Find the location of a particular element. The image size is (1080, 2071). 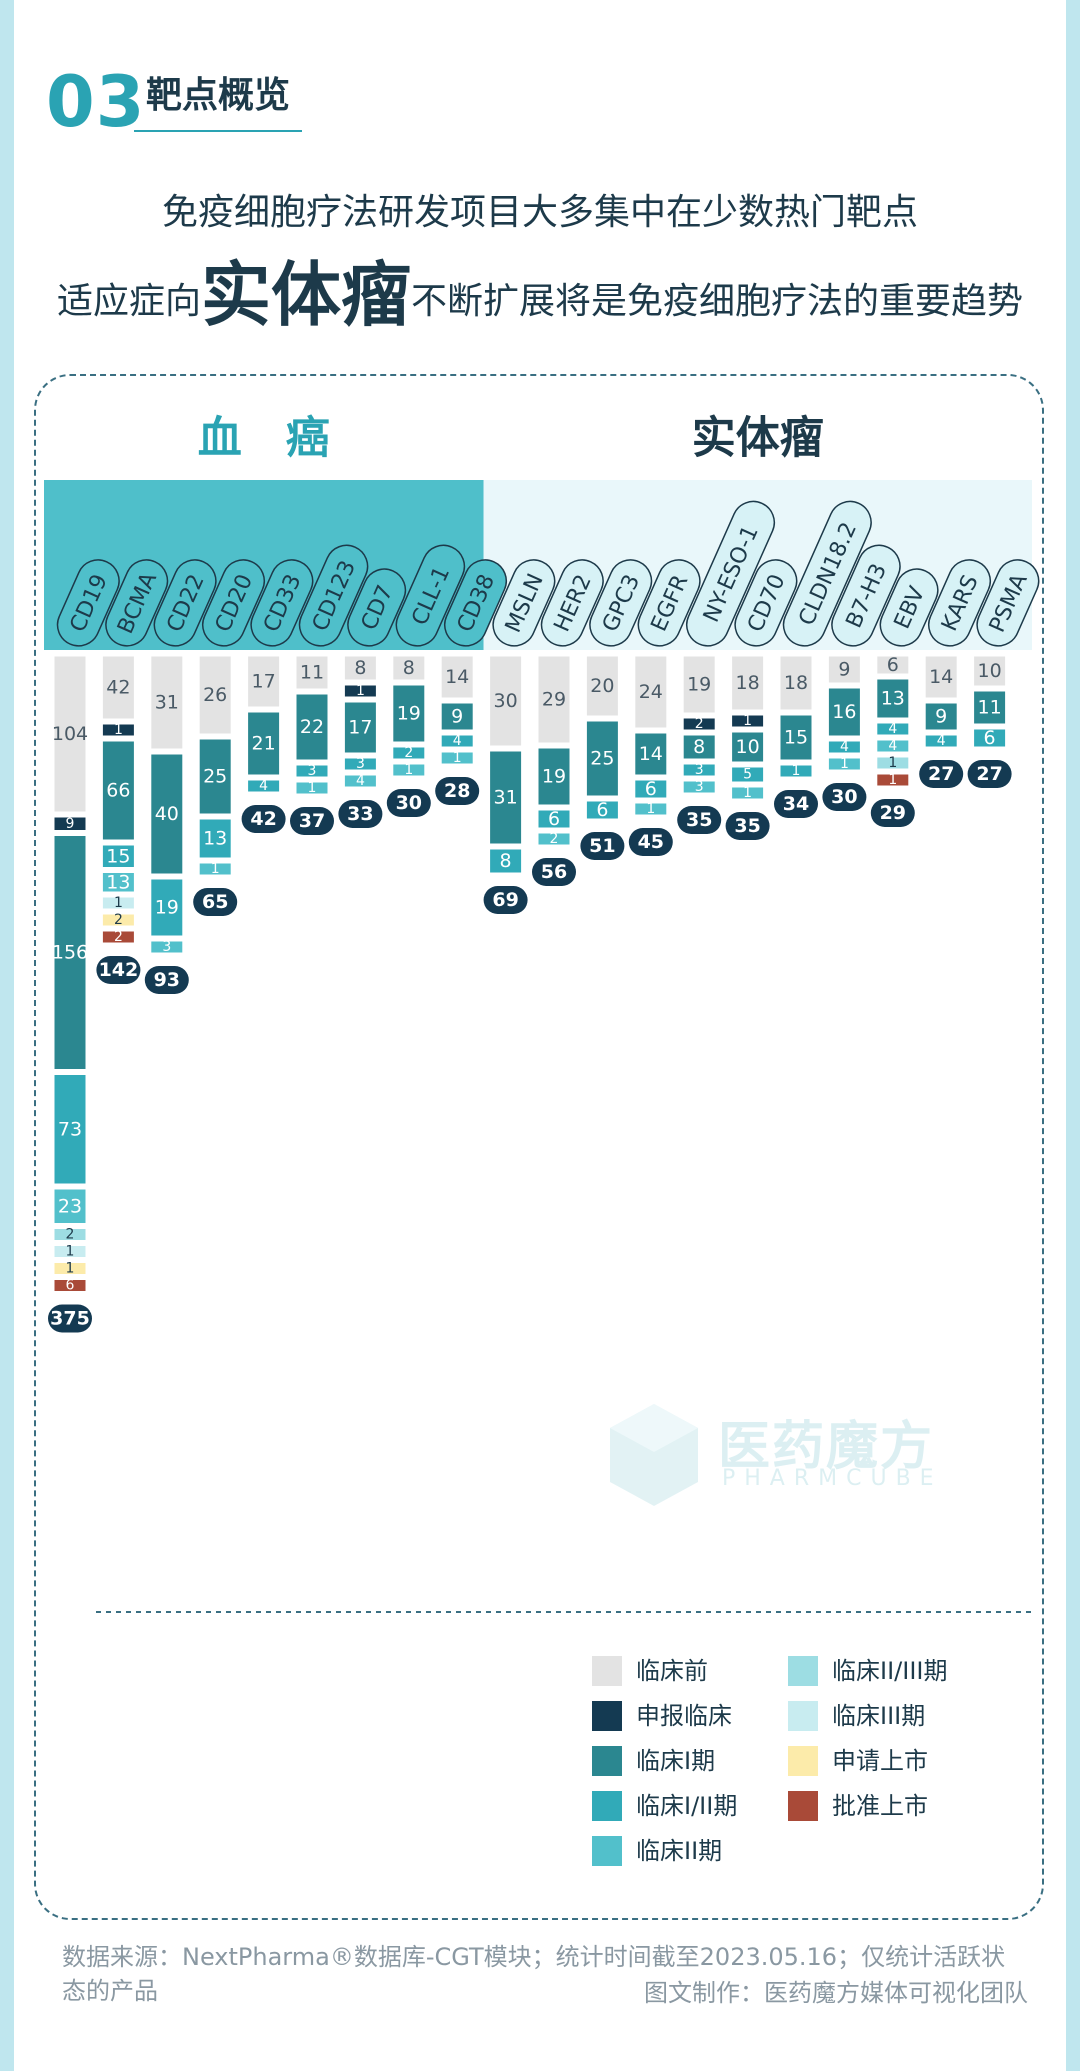

headline-line-2: 适应症向实体瘤不断扩展将是免疫细胞疗法的重要趋势 is located at coordinates (540, 298).